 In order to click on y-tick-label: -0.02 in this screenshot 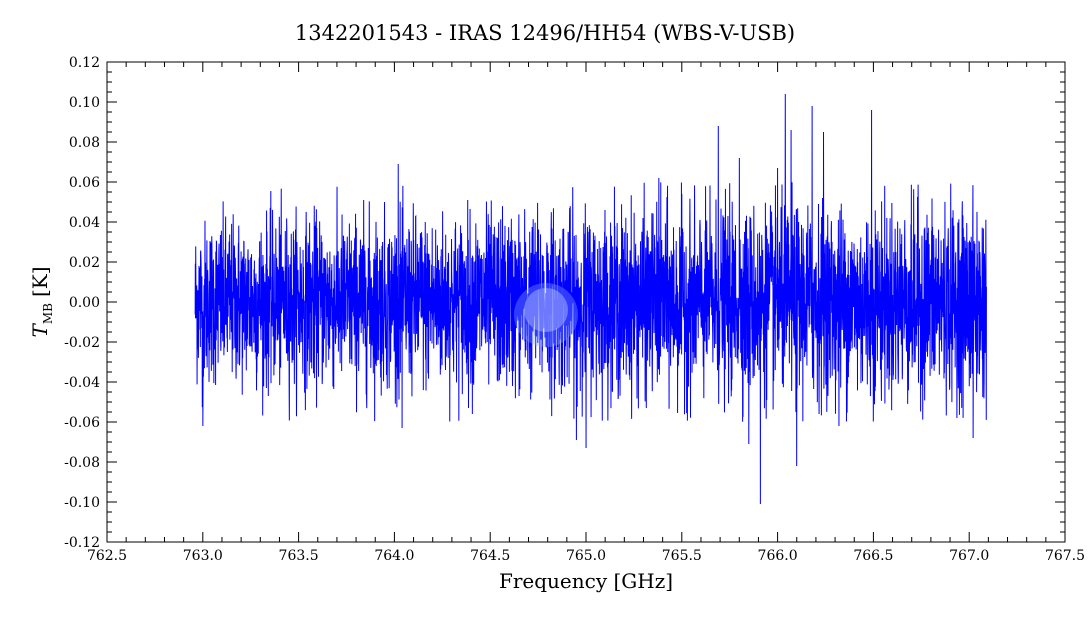, I will do `click(82, 343)`.